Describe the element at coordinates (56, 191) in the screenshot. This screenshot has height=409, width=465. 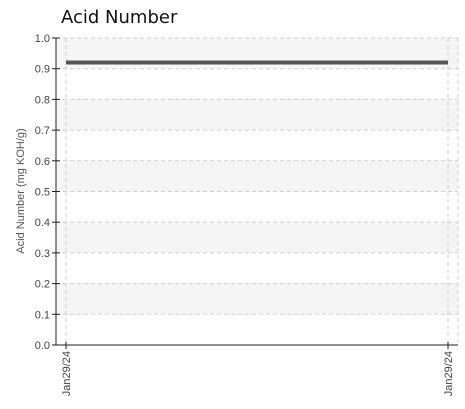
I see `y-axis` at that location.